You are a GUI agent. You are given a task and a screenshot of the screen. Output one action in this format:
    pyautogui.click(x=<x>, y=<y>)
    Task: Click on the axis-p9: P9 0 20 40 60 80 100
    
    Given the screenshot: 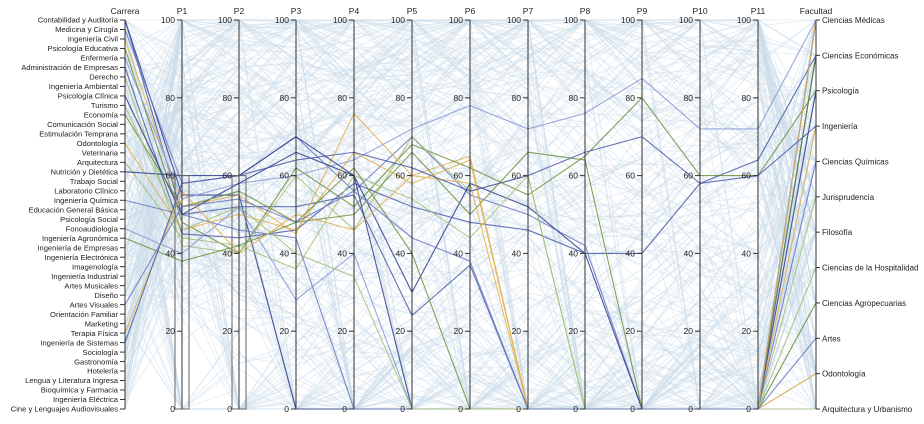 What is the action you would take?
    pyautogui.click(x=634, y=210)
    